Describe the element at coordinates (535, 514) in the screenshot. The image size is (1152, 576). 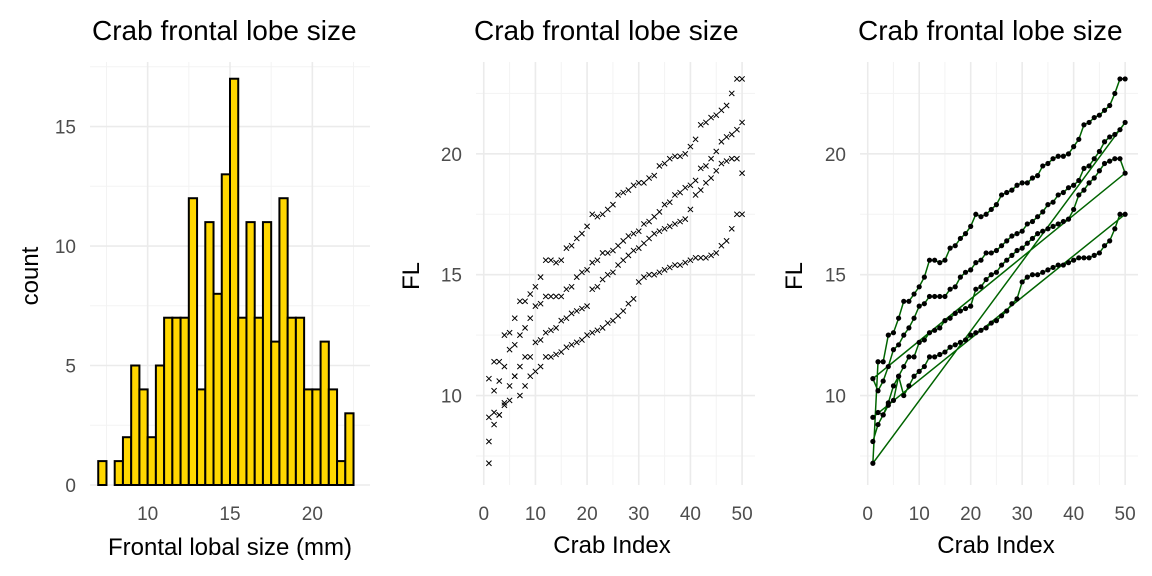
I see `x-tick-label: 10` at that location.